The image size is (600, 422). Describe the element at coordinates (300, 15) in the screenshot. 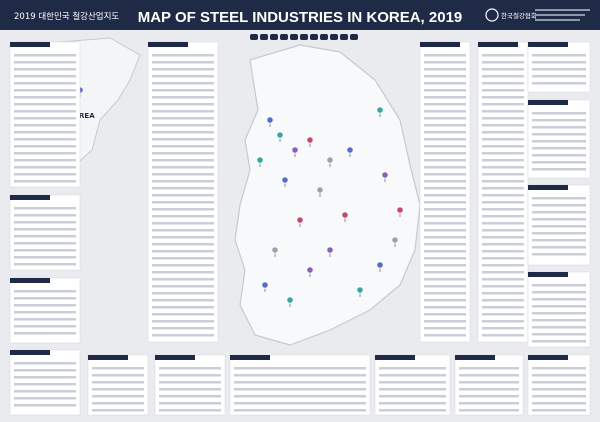

I see `header-bar` at that location.